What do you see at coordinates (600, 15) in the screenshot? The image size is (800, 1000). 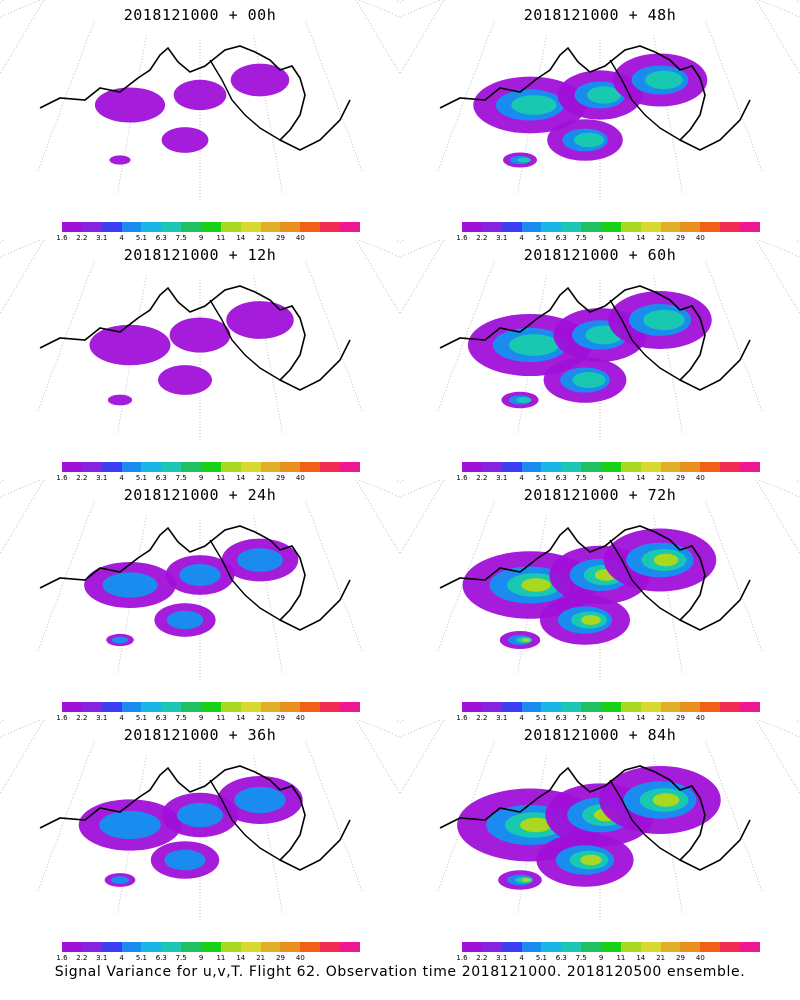 I see `panel-title: 2018121000 + 48h` at bounding box center [600, 15].